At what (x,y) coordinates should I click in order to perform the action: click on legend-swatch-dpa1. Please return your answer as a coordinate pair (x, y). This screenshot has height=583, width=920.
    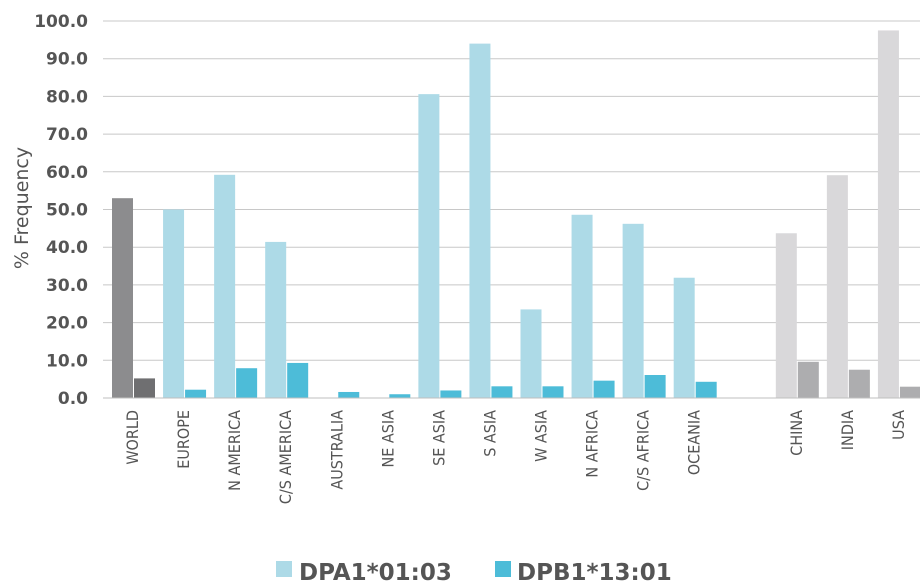
    Looking at the image, I should click on (284, 569).